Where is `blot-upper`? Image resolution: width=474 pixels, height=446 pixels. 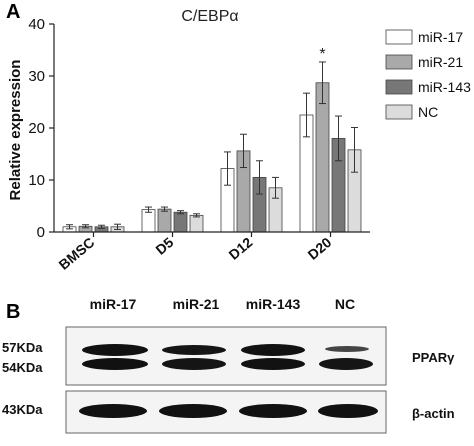 blot-upper is located at coordinates (226, 356).